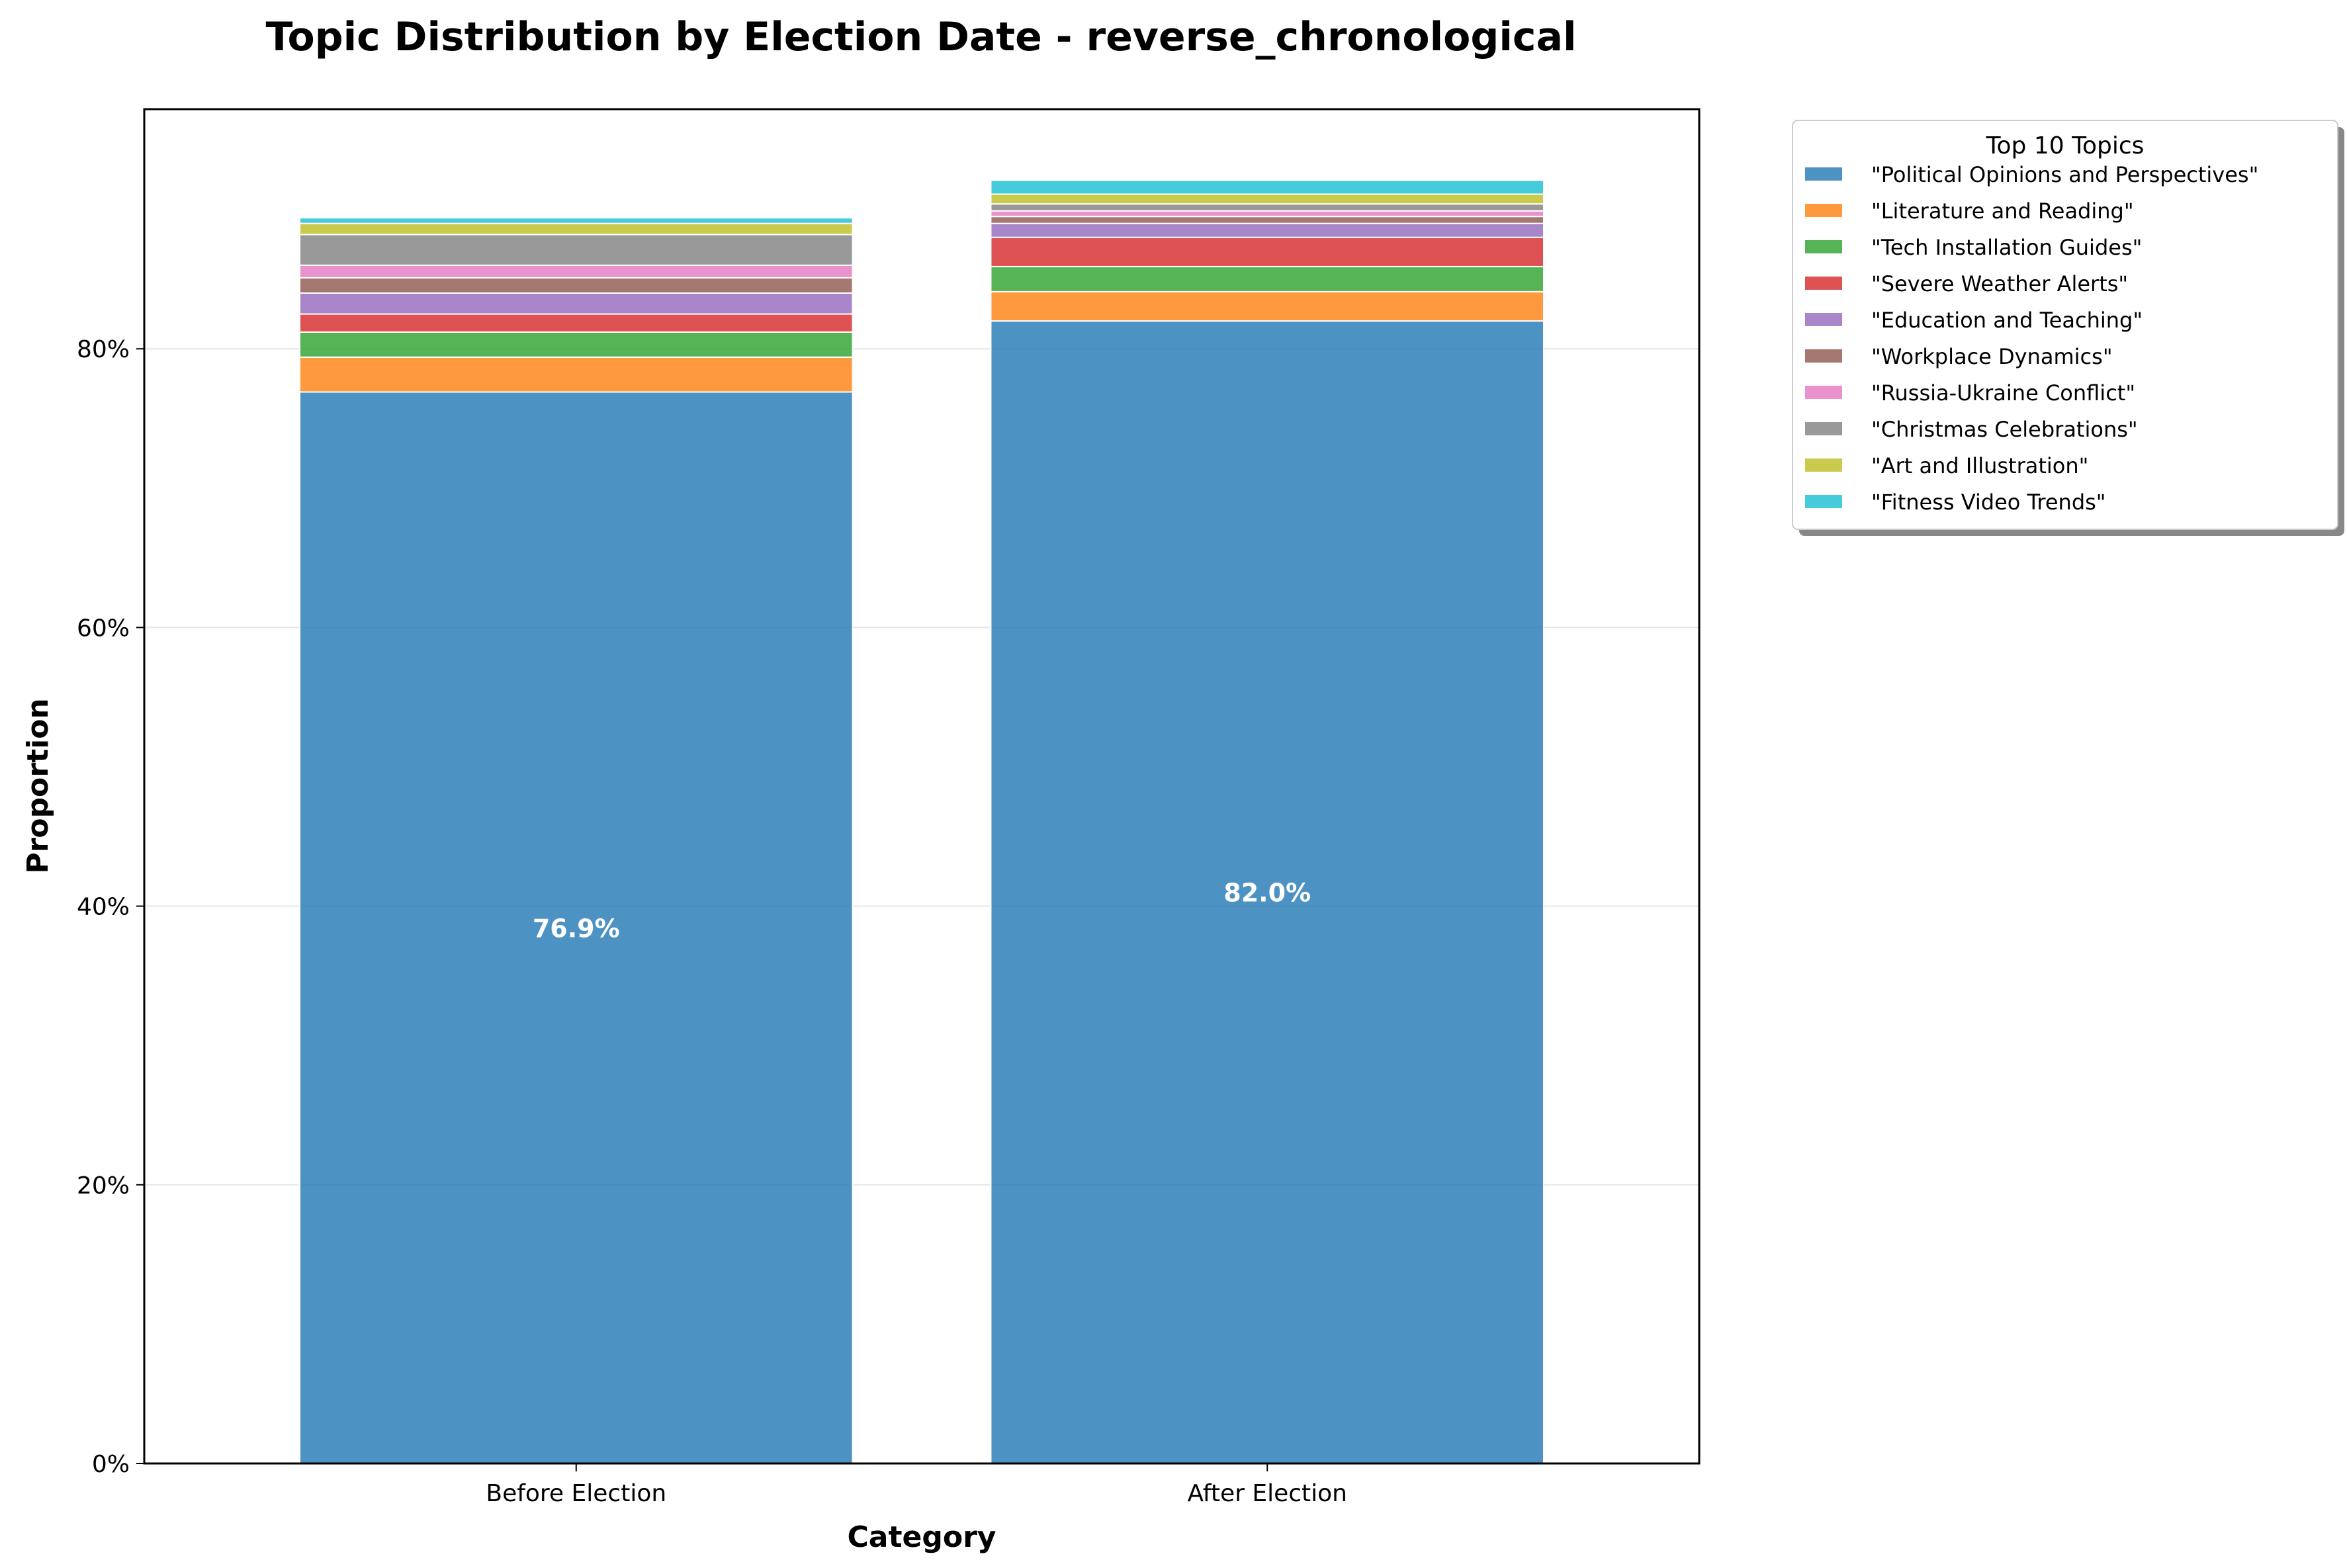 This screenshot has height=1568, width=2347. Describe the element at coordinates (916, 1485) in the screenshot. I see `x-axis: Before Election After Election` at that location.